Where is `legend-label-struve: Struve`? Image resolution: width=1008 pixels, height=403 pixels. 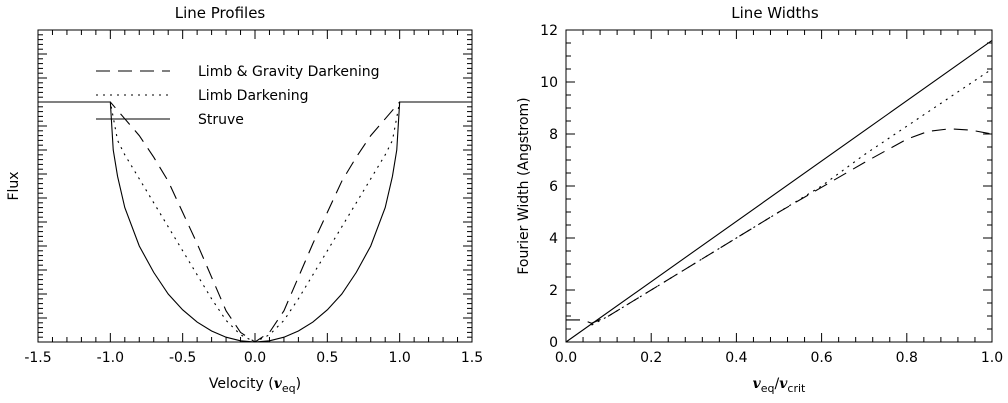
legend-label-struve: Struve is located at coordinates (221, 120).